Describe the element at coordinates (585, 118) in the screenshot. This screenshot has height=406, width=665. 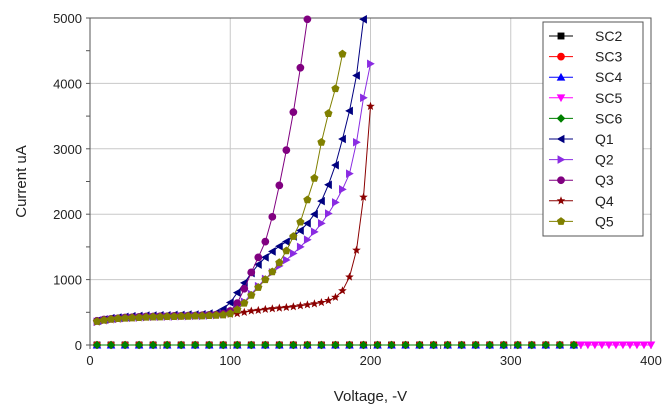
I see `legend-item-sc6: SC6` at that location.